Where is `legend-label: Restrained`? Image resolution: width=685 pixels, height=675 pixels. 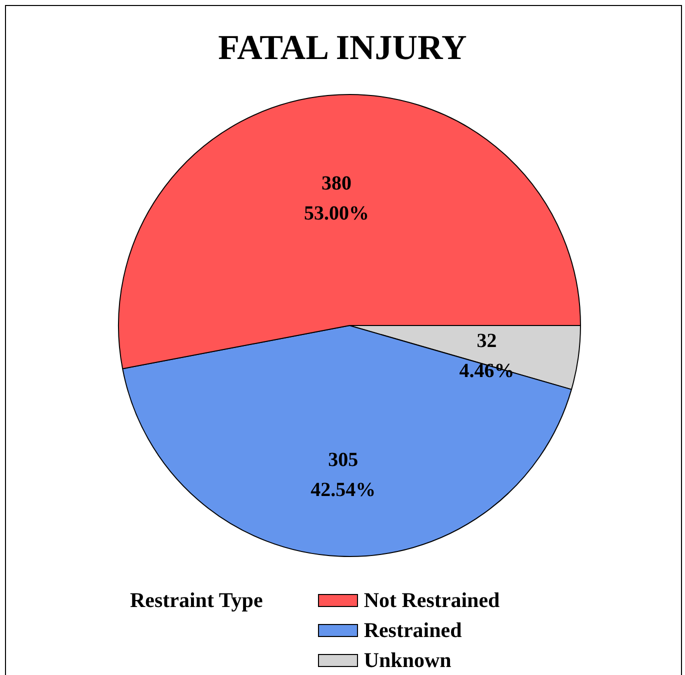
legend-label: Restrained is located at coordinates (413, 630).